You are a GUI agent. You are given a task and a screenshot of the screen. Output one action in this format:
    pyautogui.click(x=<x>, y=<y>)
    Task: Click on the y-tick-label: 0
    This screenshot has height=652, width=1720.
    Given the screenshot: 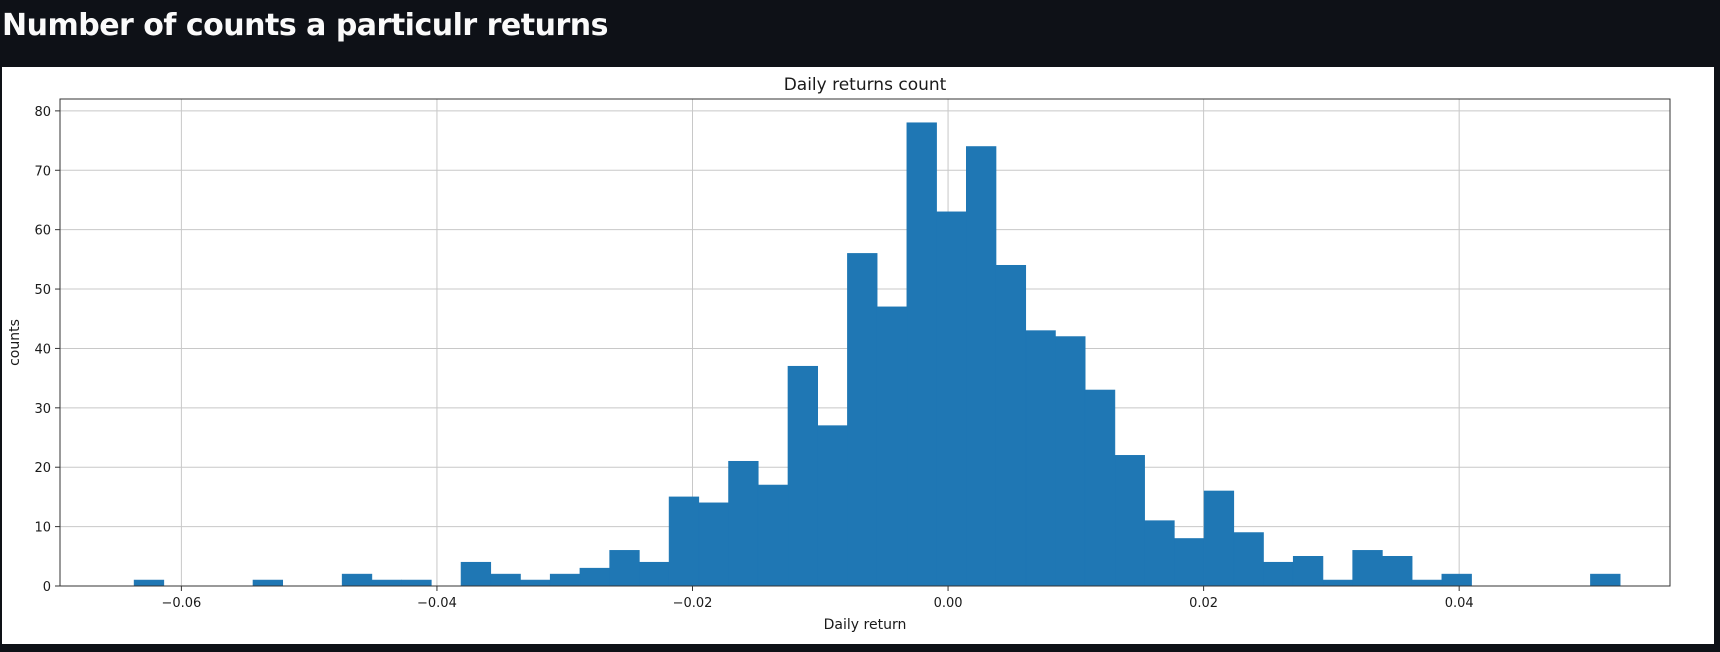 What is the action you would take?
    pyautogui.click(x=47, y=587)
    